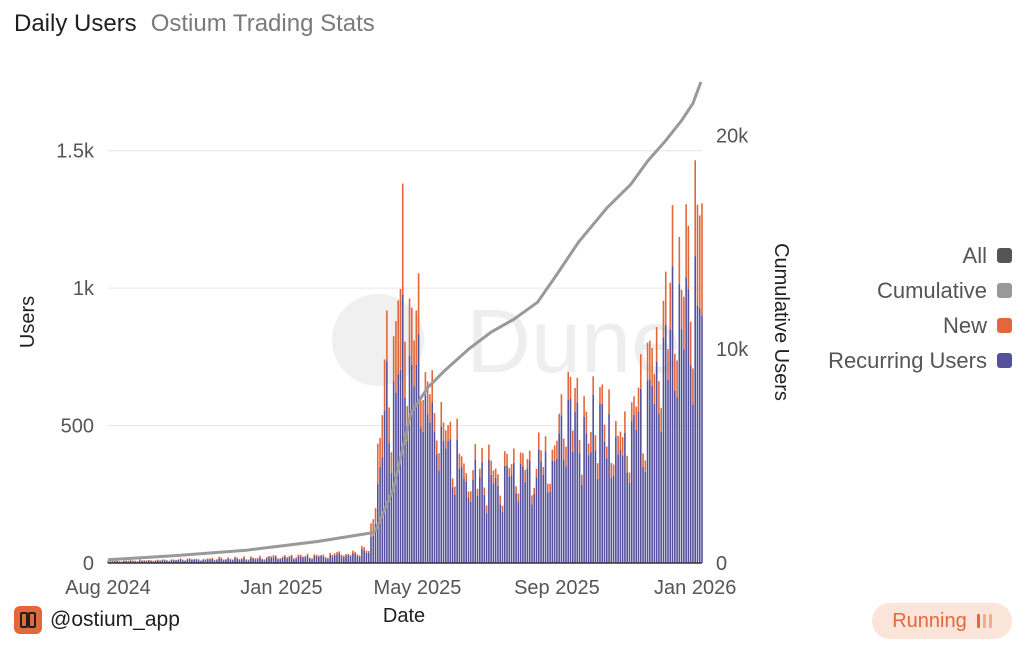 The width and height of the screenshot is (1024, 652). Describe the element at coordinates (1004, 255) in the screenshot. I see `legend-swatch` at that location.